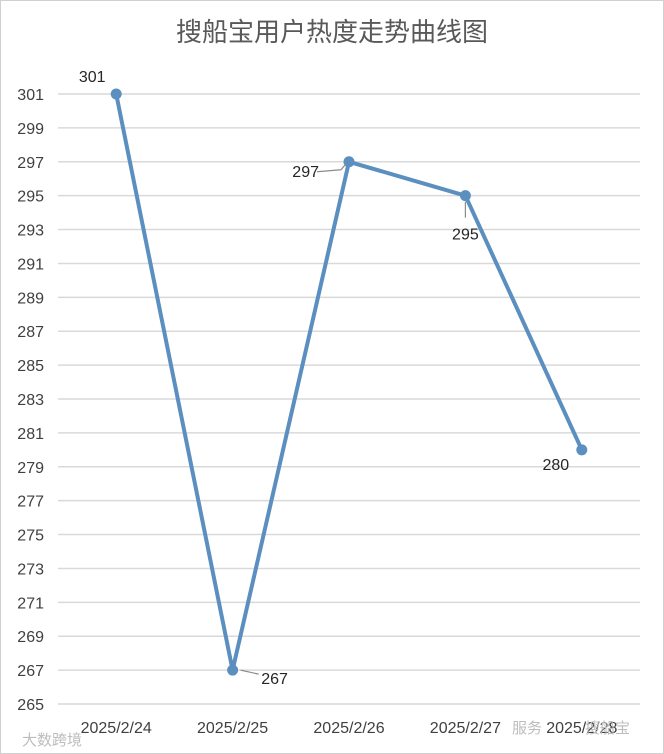  Describe the element at coordinates (332, 33) in the screenshot. I see `chart-title: 搜船宝用户热度走势曲线图` at that location.